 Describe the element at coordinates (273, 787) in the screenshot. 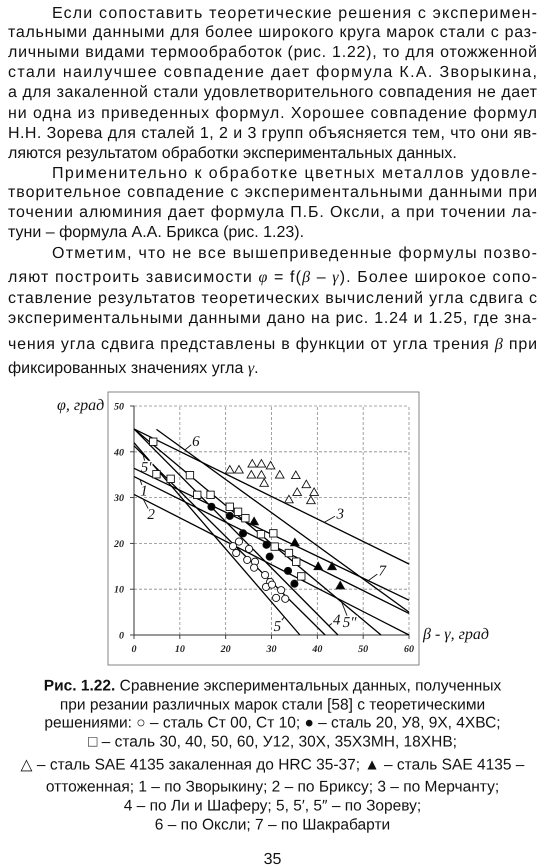

I see `text: оттоженная; 1 – по Зворыкину; 2 – по Бриксу; 3 – по Мерчанту;` at that location.